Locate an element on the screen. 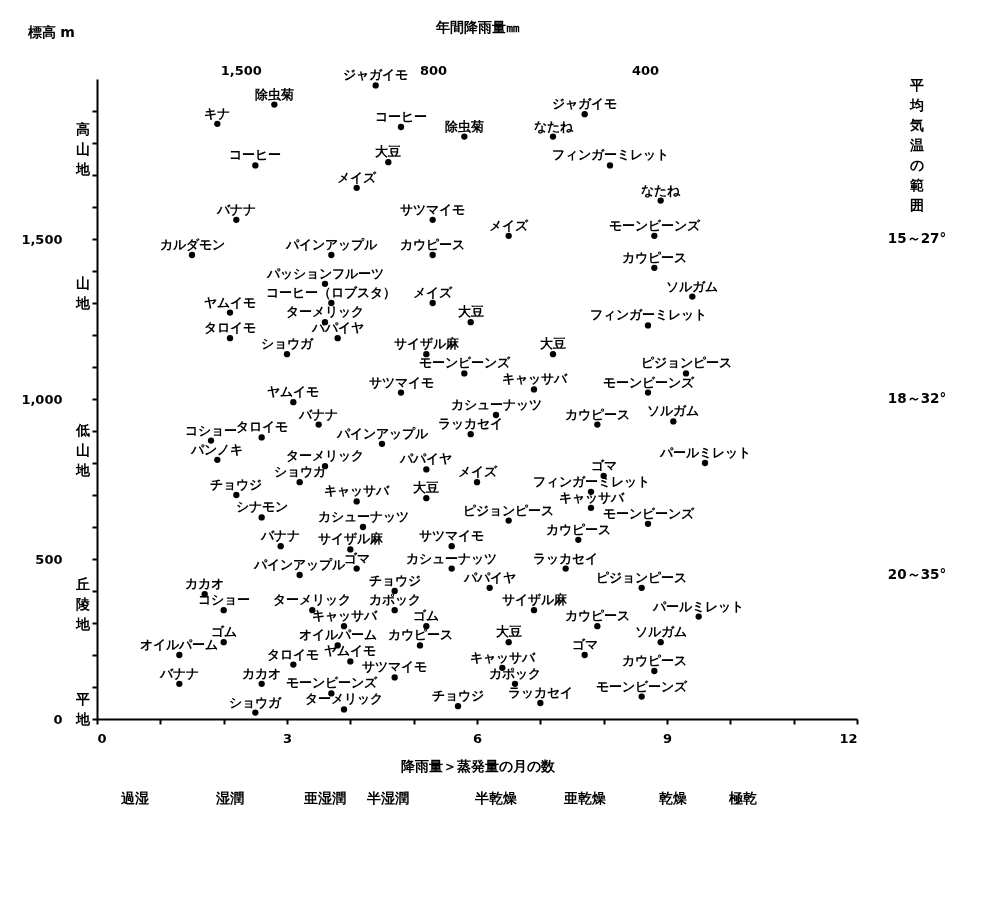  data-label: ピジョンピース is located at coordinates (509, 510).